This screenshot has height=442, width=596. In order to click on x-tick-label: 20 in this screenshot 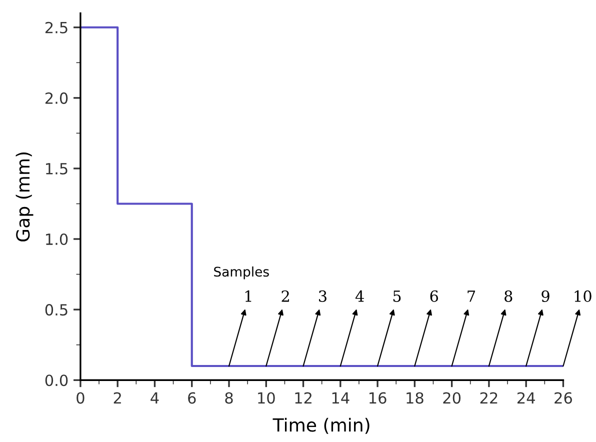, I will do `click(452, 398)`.